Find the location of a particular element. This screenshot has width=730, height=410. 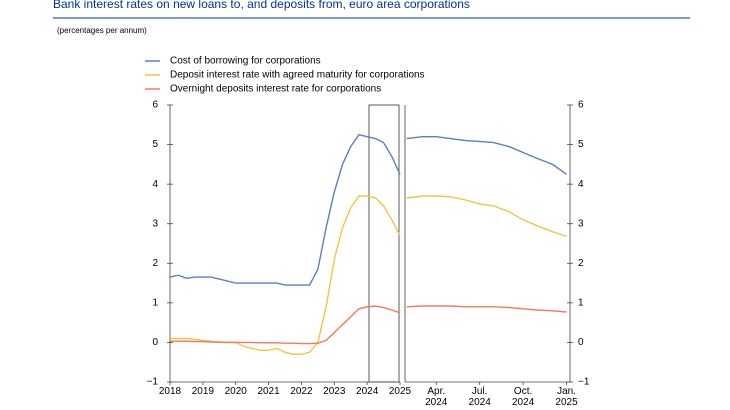

x-tick-label: 2018 is located at coordinates (170, 391).